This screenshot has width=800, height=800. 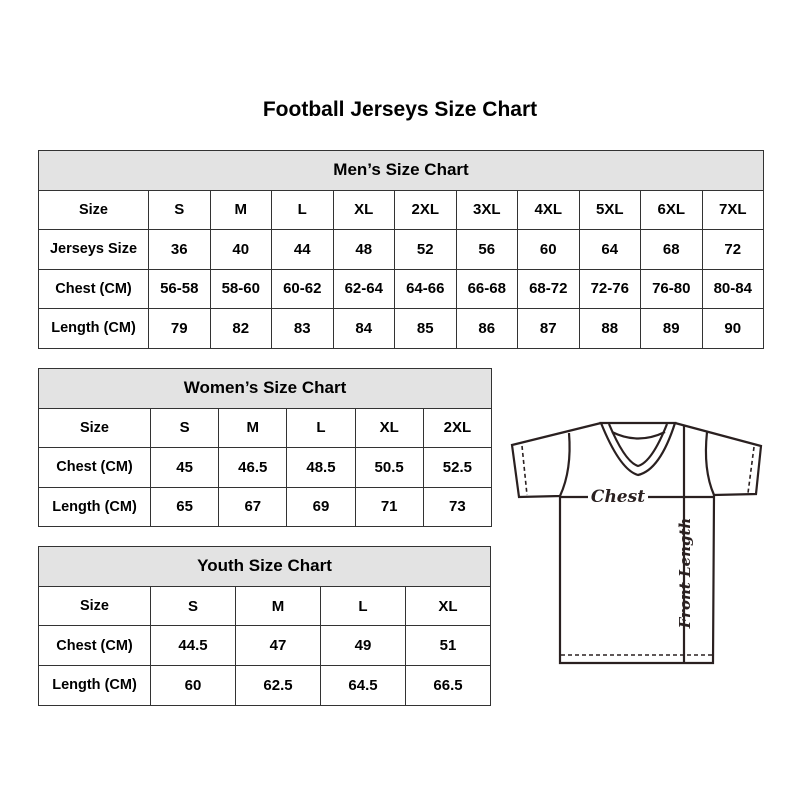 What do you see at coordinates (265, 467) in the screenshot?
I see `table-row: Chest (CM) 45 46.5 48.5 50.5 52.5` at bounding box center [265, 467].